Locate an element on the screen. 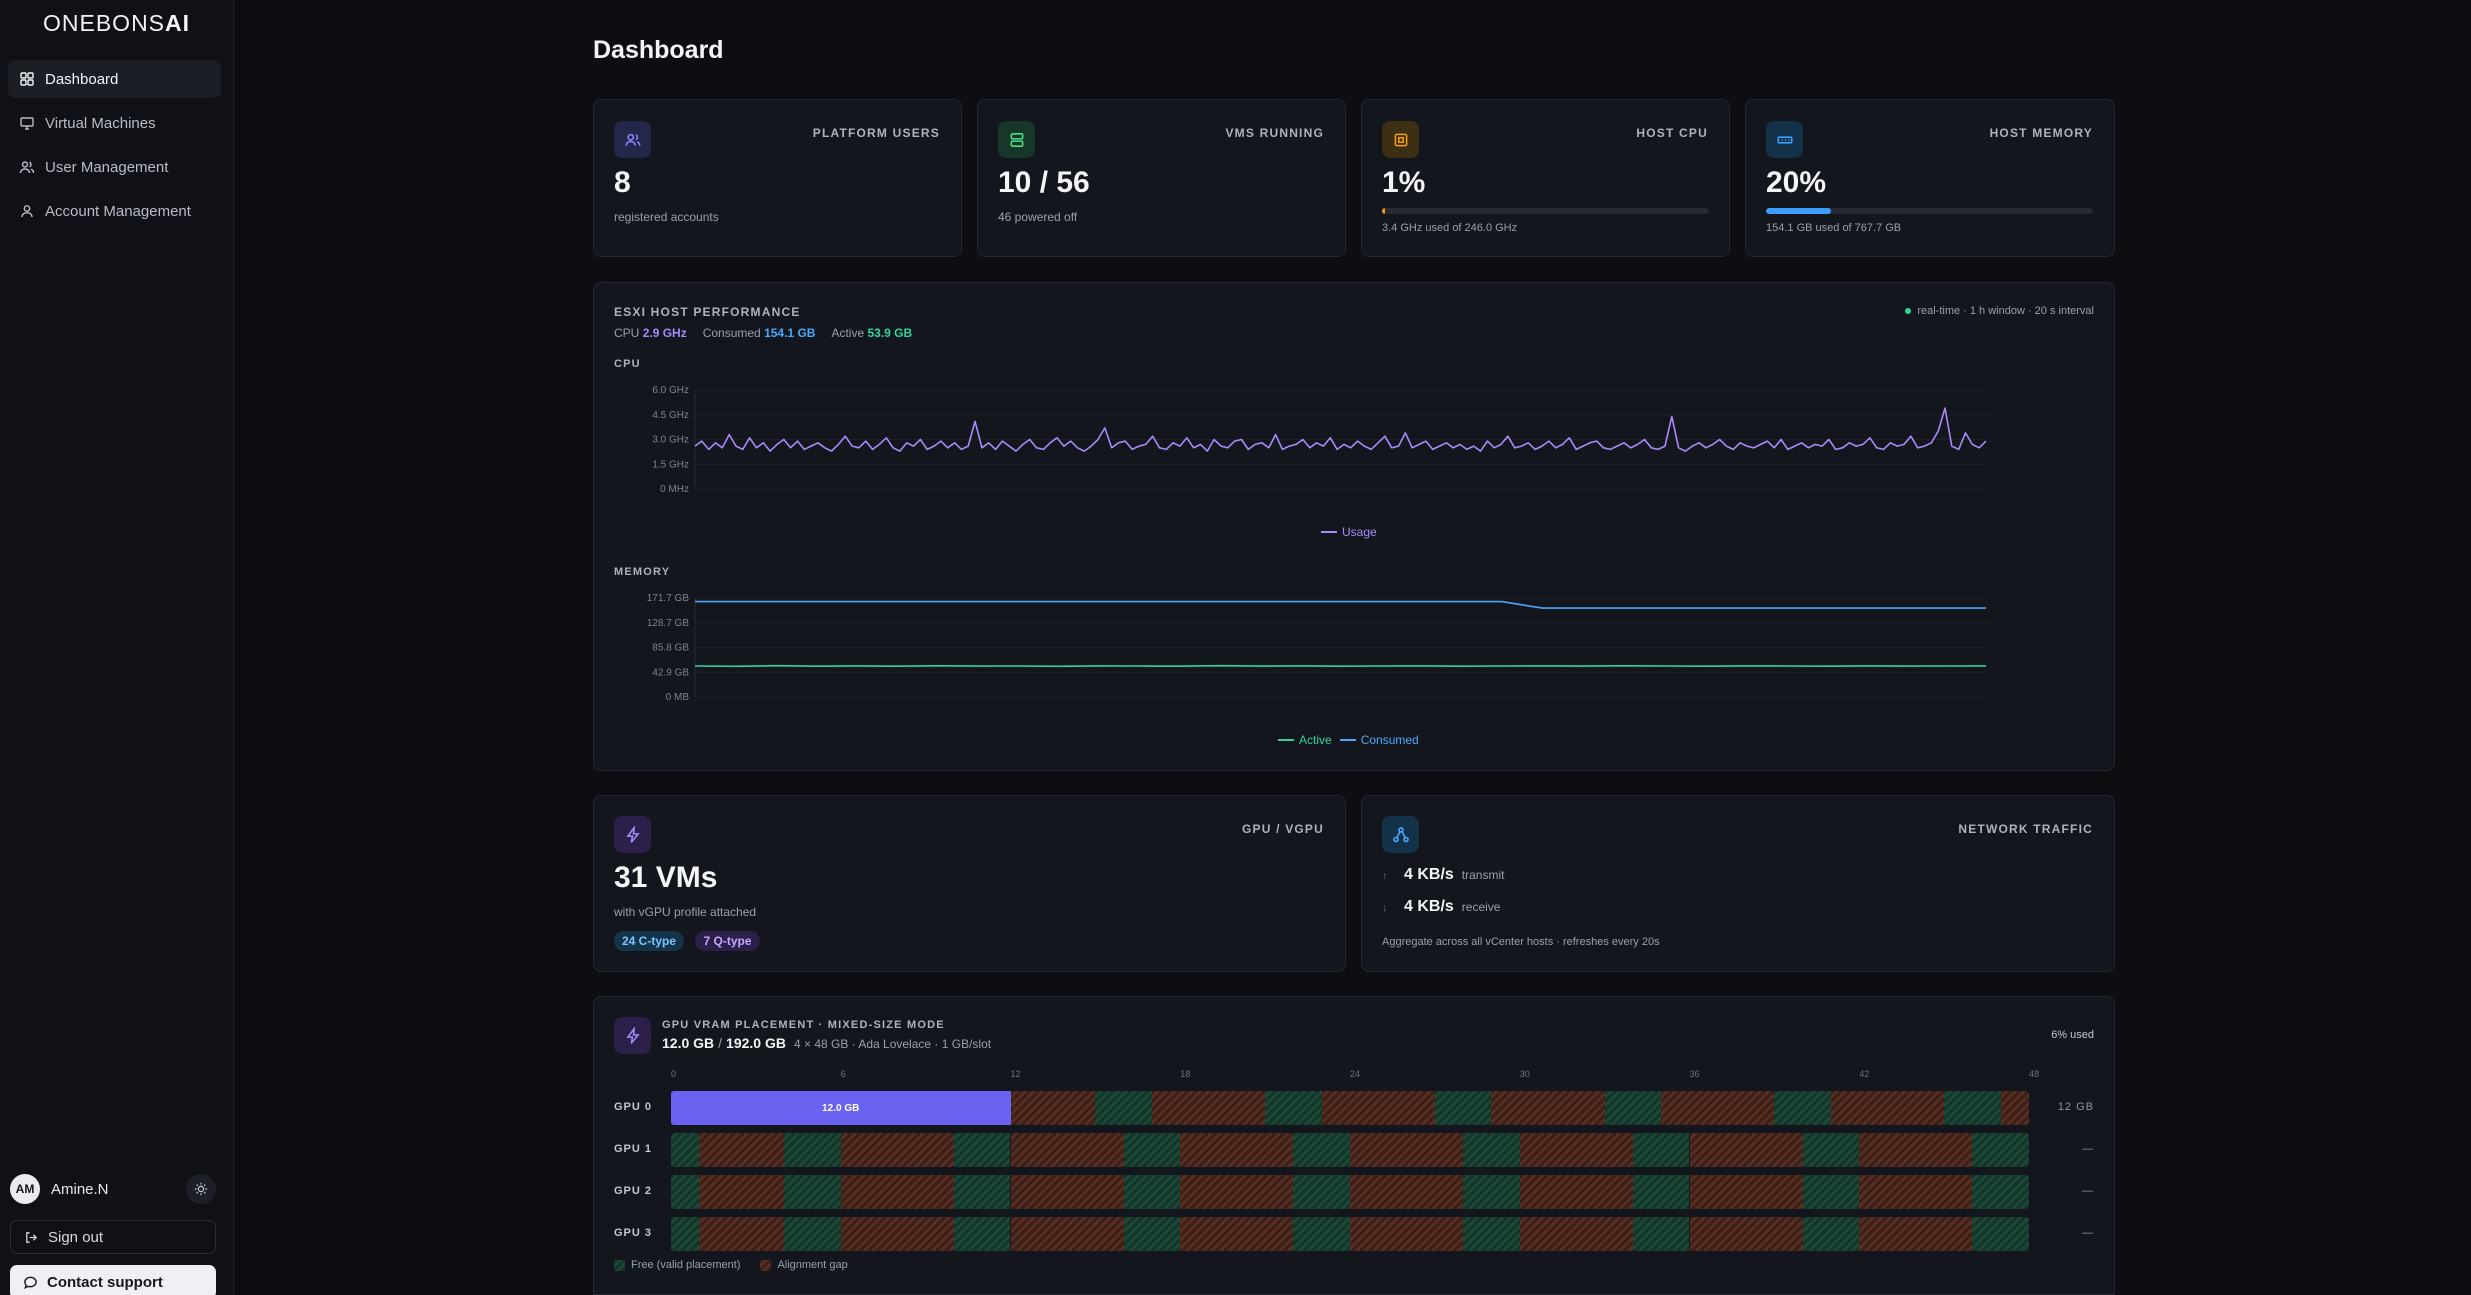  vram-allocation-block: 12.0 GB is located at coordinates (841, 1108).